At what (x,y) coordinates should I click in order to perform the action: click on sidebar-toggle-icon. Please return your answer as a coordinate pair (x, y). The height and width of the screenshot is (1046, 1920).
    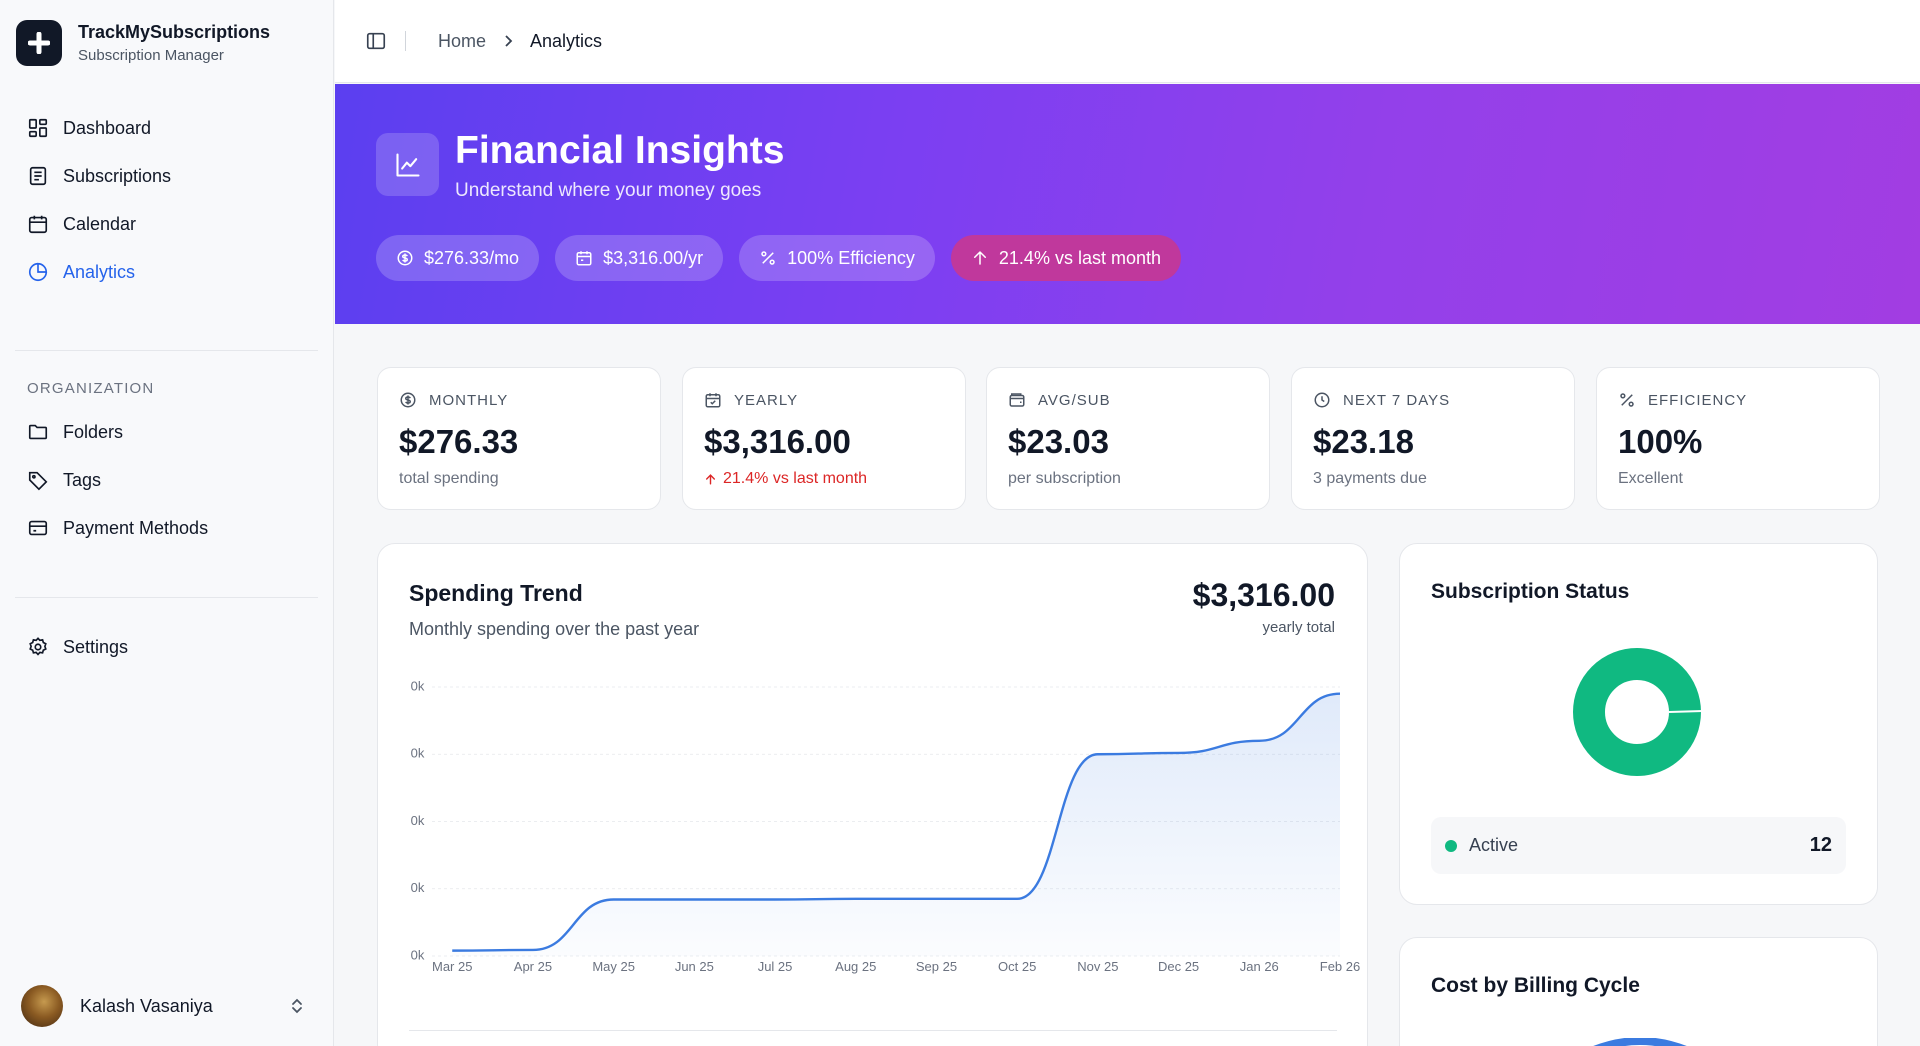
    Looking at the image, I should click on (376, 41).